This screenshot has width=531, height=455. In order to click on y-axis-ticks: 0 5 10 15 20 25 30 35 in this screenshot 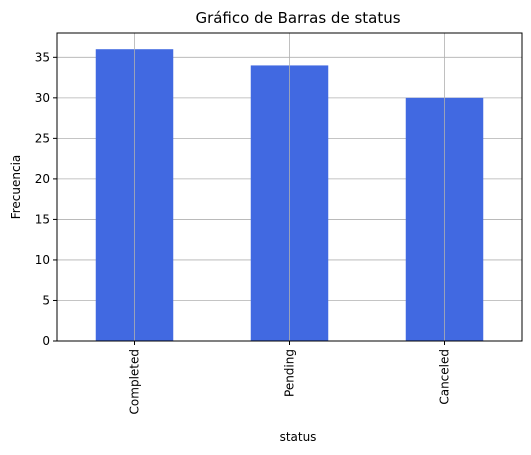, I will do `click(46, 199)`.